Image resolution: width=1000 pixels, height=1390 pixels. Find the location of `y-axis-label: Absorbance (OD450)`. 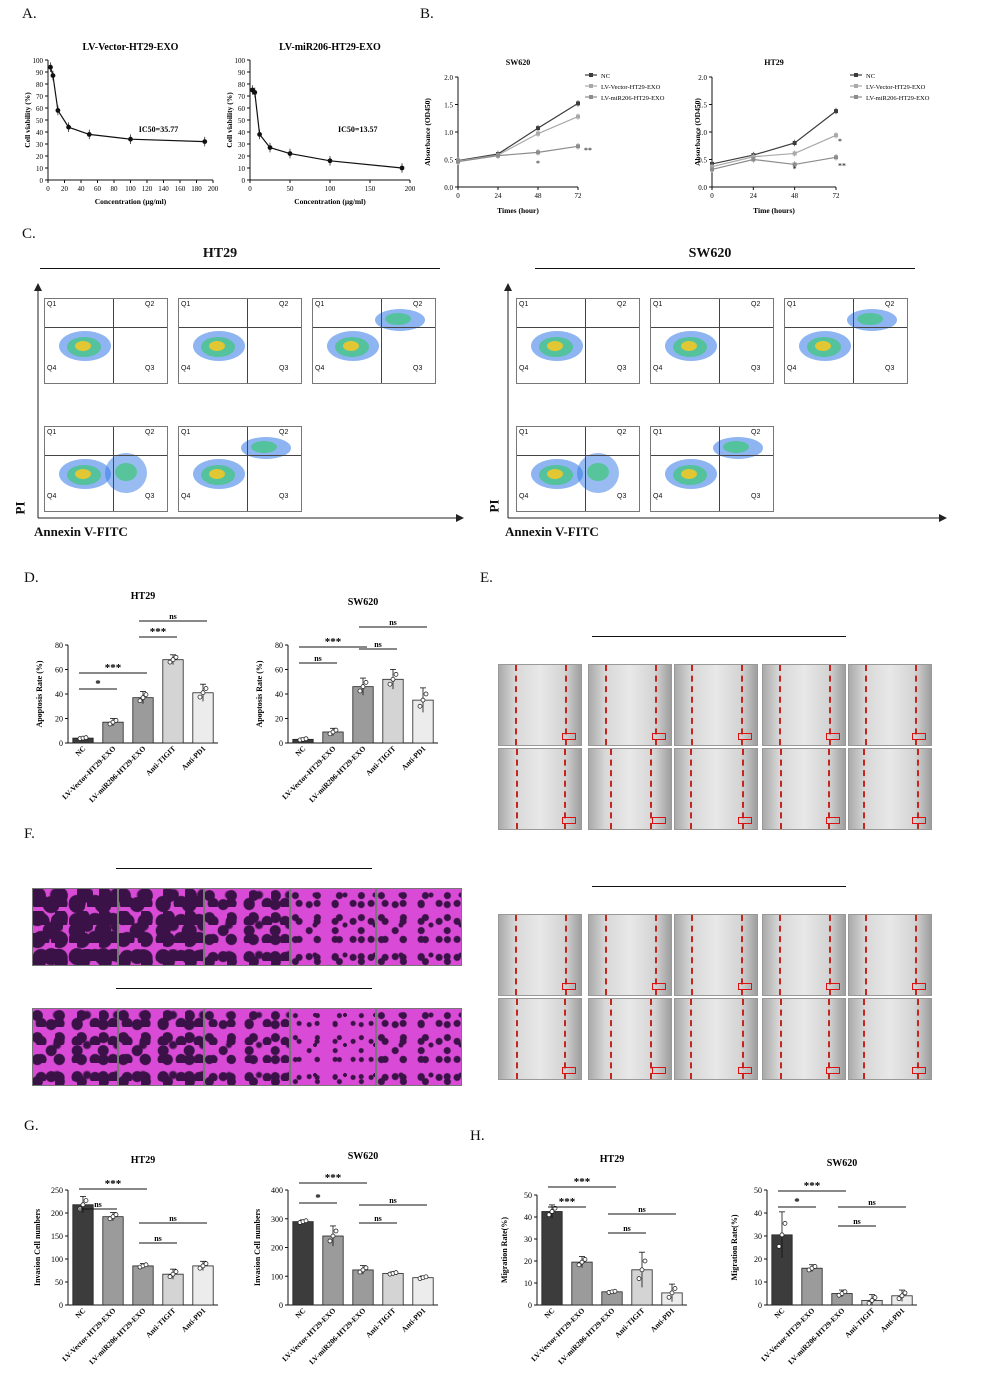

y-axis-label: Absorbance (OD450) is located at coordinates (427, 132).